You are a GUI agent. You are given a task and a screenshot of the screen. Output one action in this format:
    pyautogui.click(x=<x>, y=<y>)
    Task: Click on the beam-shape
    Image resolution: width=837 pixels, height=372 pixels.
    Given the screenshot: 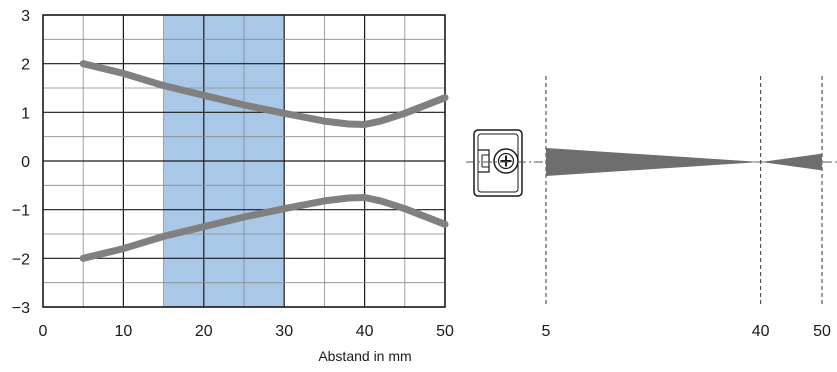 What is the action you would take?
    pyautogui.click(x=684, y=162)
    